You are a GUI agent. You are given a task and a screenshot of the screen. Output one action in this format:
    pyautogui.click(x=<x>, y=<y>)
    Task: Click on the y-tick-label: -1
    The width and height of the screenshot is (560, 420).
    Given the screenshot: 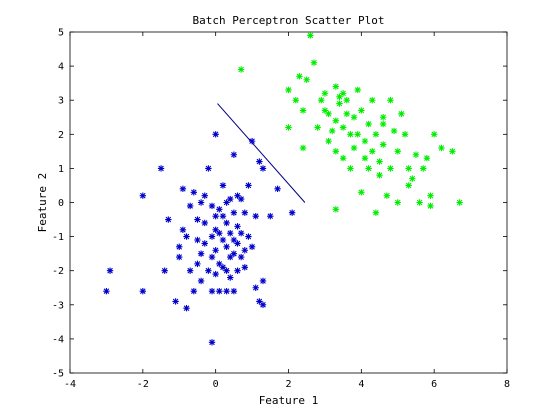 What is the action you would take?
    pyautogui.click(x=58, y=237)
    